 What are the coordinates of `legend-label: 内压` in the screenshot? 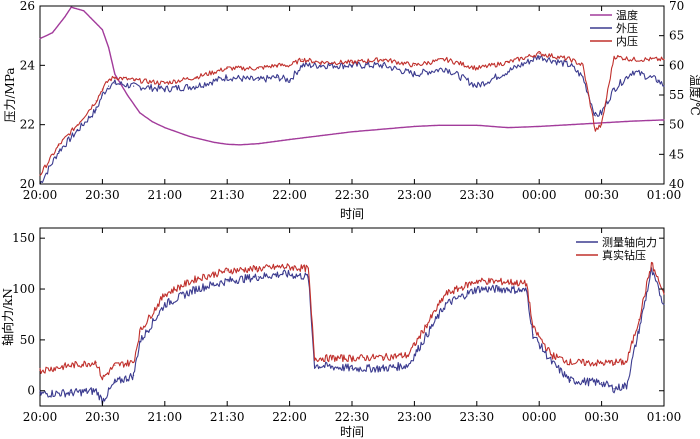 It's located at (627, 41).